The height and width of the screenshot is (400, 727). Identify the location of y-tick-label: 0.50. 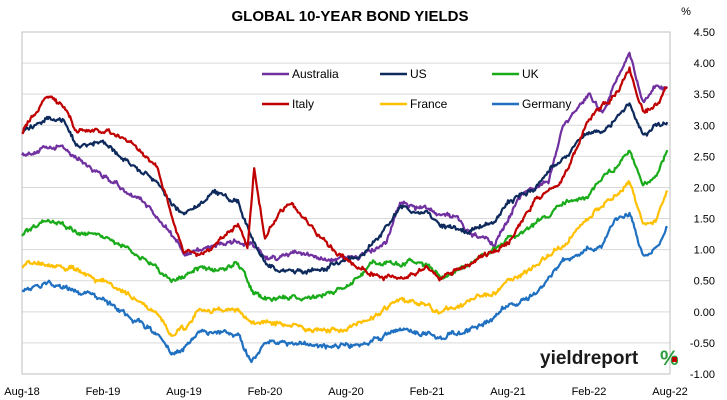
(704, 282).